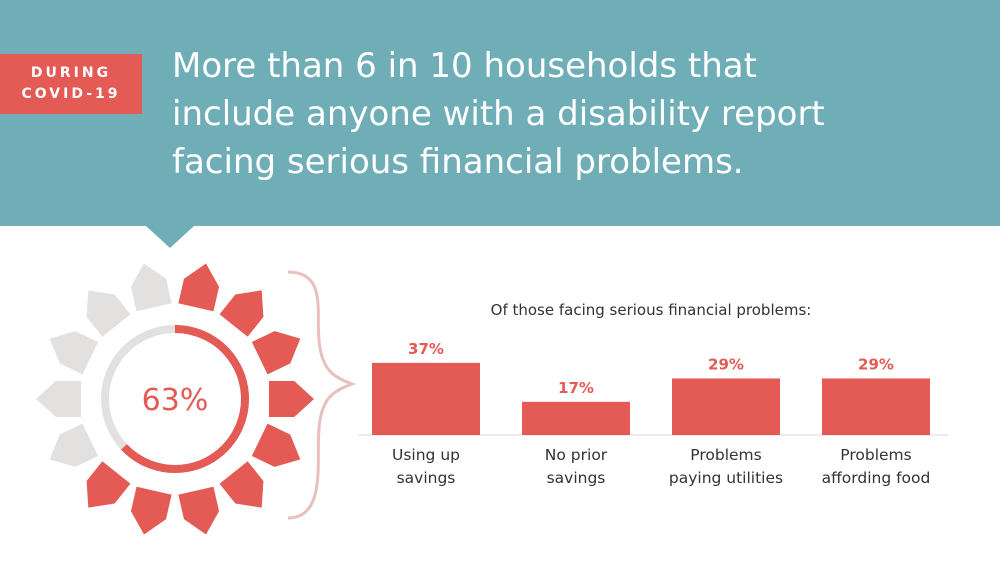  Describe the element at coordinates (576, 455) in the screenshot. I see `bar-category-label: No prior` at that location.